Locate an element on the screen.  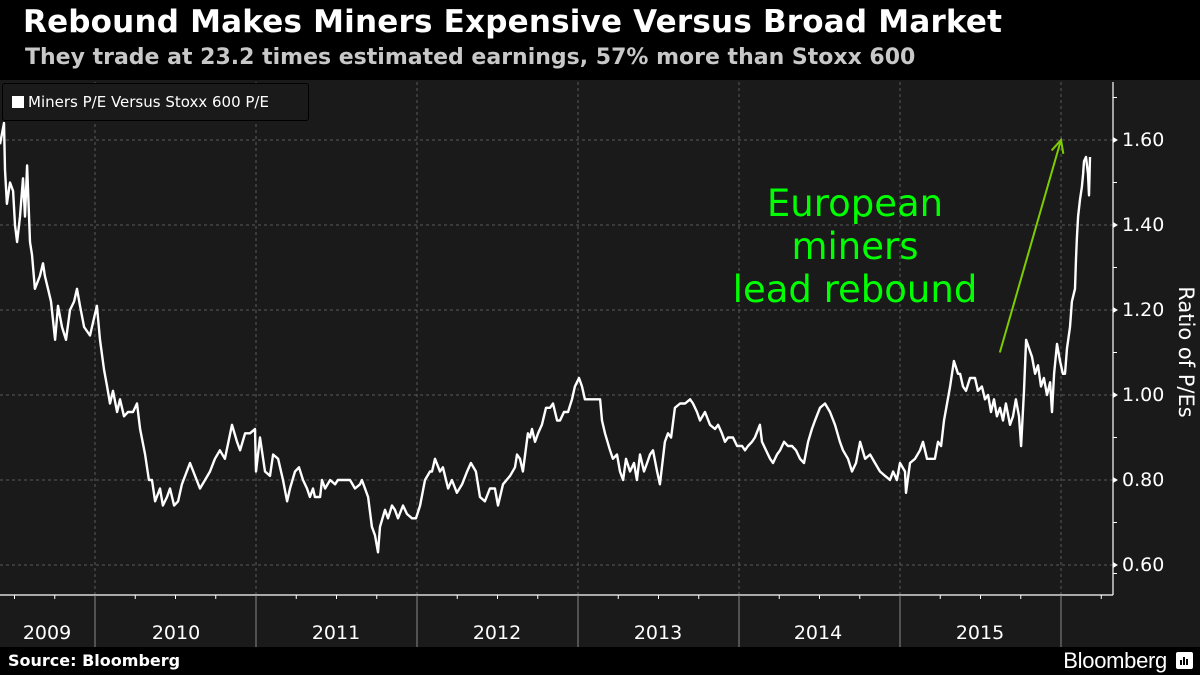
y-tick-label: 0.60 is located at coordinates (1143, 565).